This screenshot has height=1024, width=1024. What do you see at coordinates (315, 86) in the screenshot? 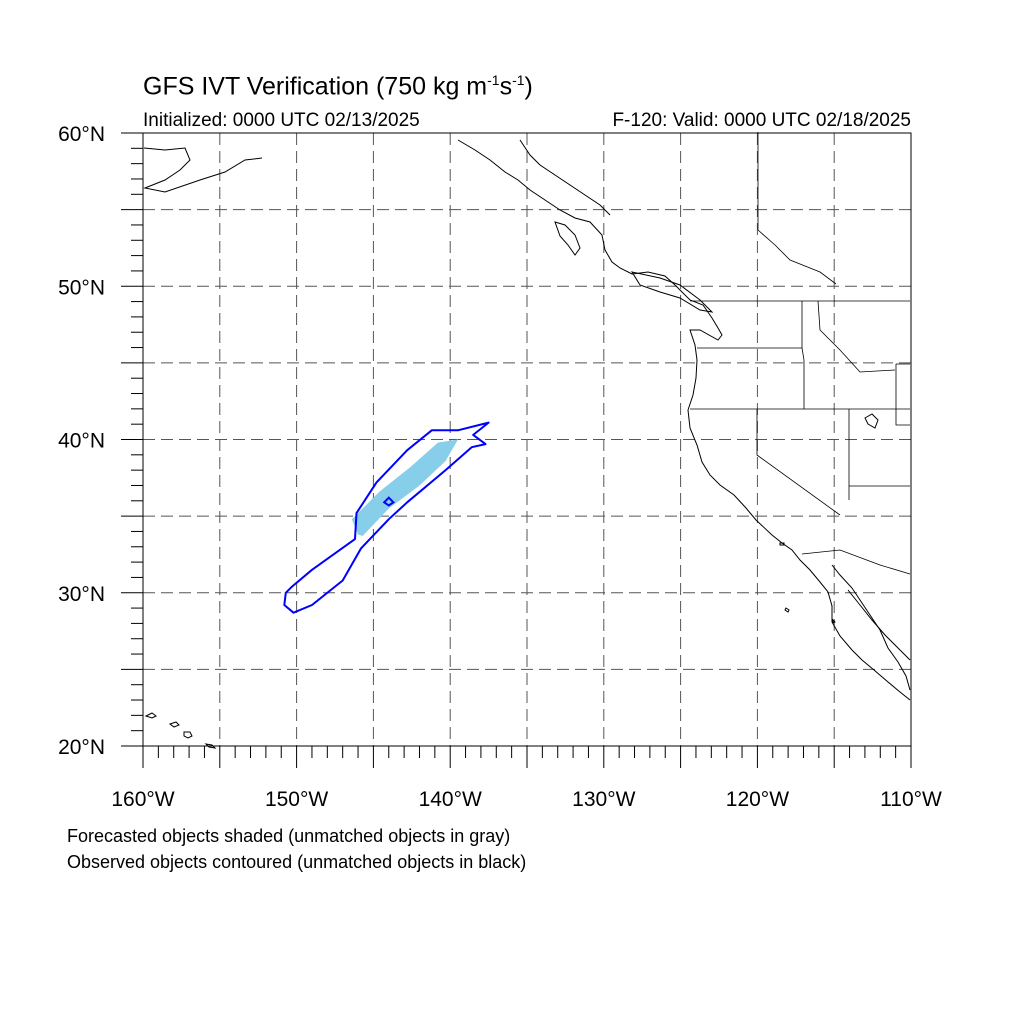
I see `title-text: GFS IVT Verification (750 kg m` at bounding box center [315, 86].